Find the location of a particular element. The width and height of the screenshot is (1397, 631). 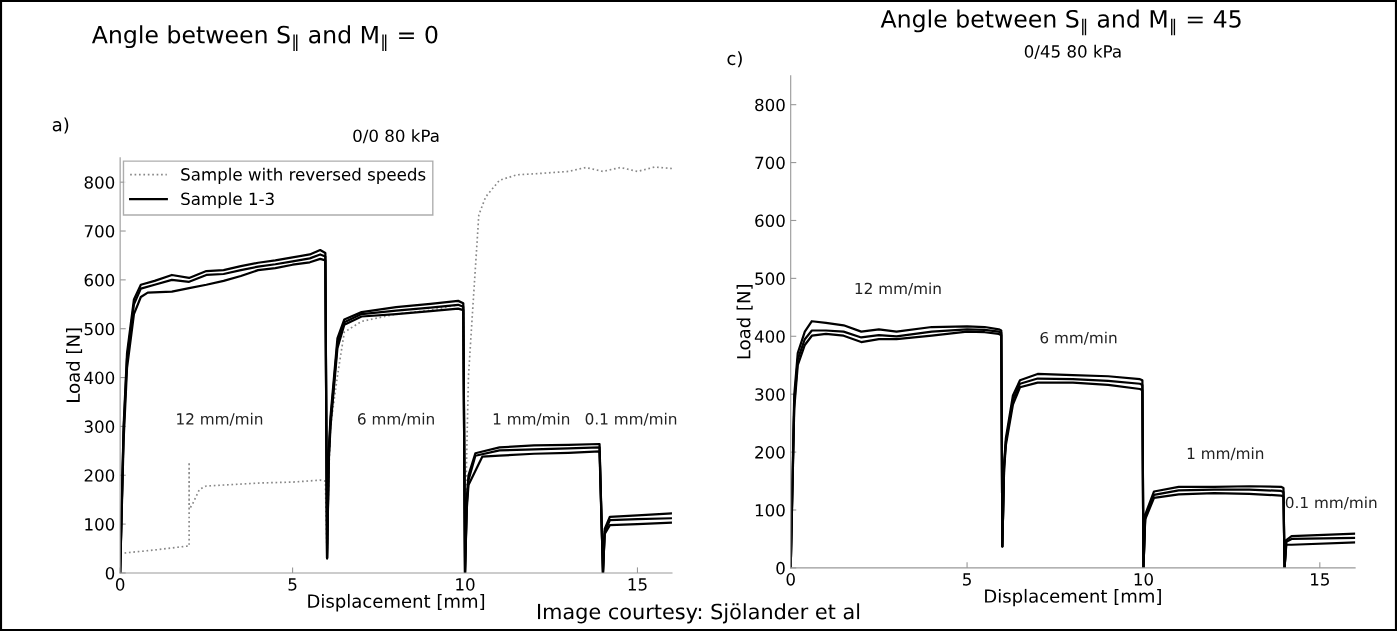

chart-subtitle: 0/0 80 kPa is located at coordinates (396, 136).